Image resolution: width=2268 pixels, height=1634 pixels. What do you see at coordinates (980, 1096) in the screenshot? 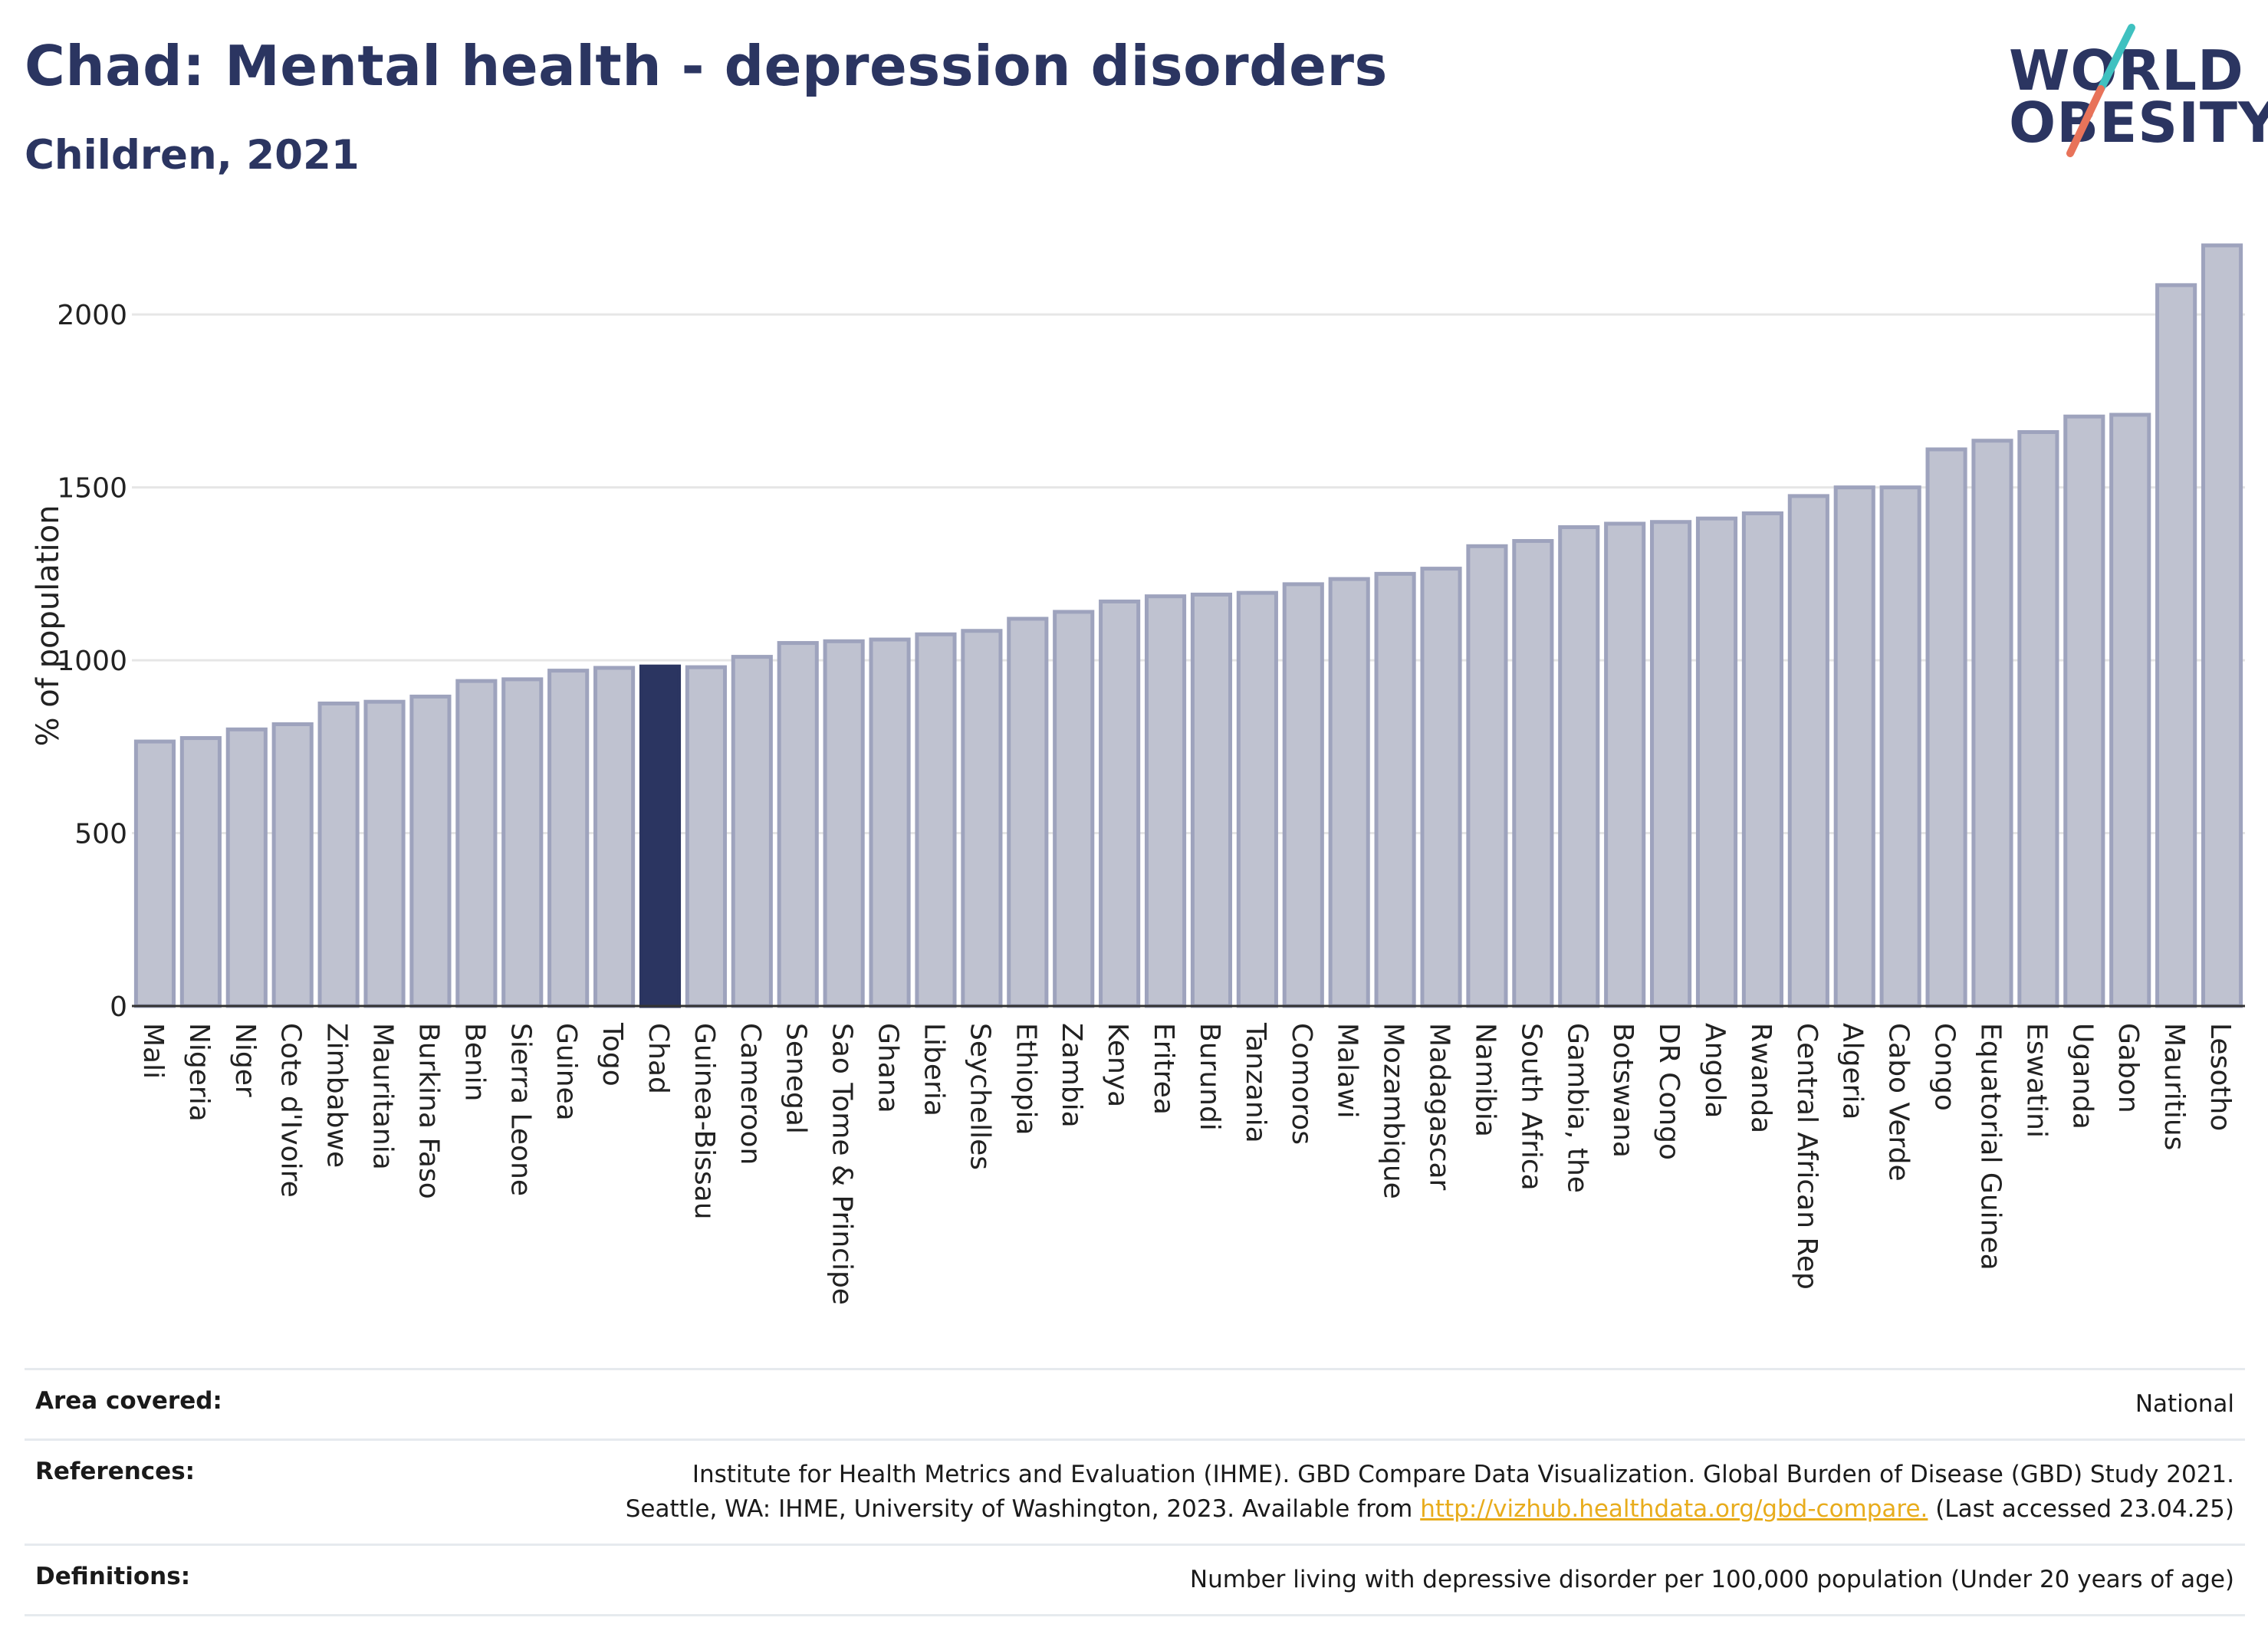
I see `x-tick-label: Seychelles` at bounding box center [980, 1096].